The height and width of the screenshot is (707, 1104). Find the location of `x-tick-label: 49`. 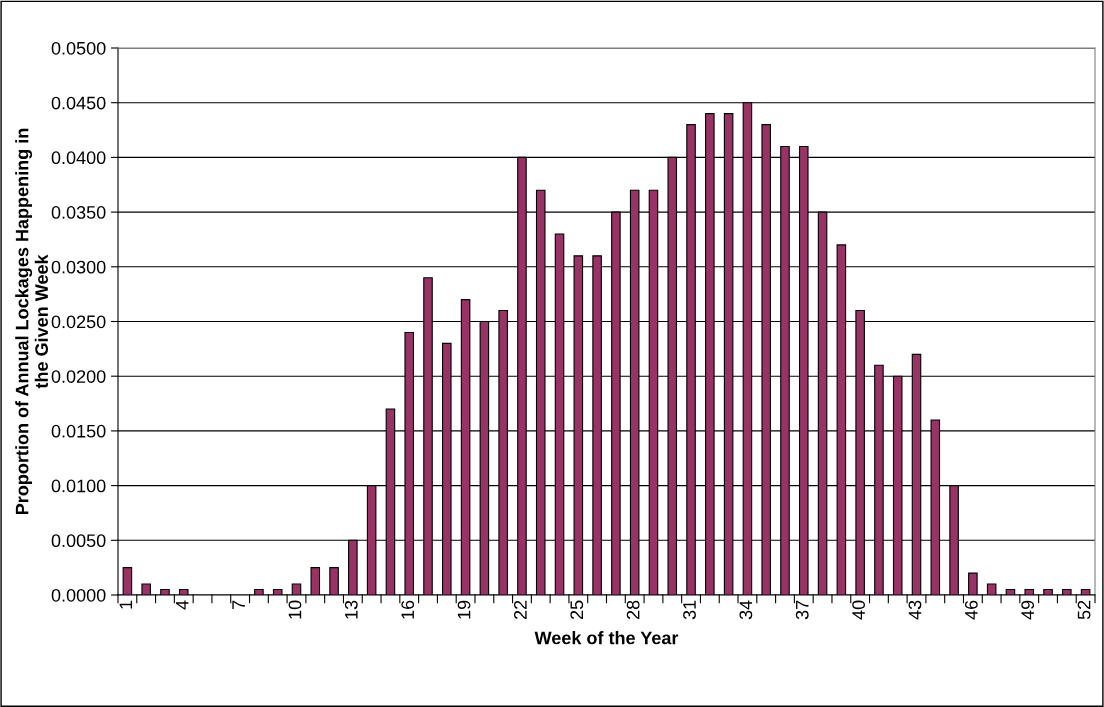

x-tick-label: 49 is located at coordinates (1028, 610).